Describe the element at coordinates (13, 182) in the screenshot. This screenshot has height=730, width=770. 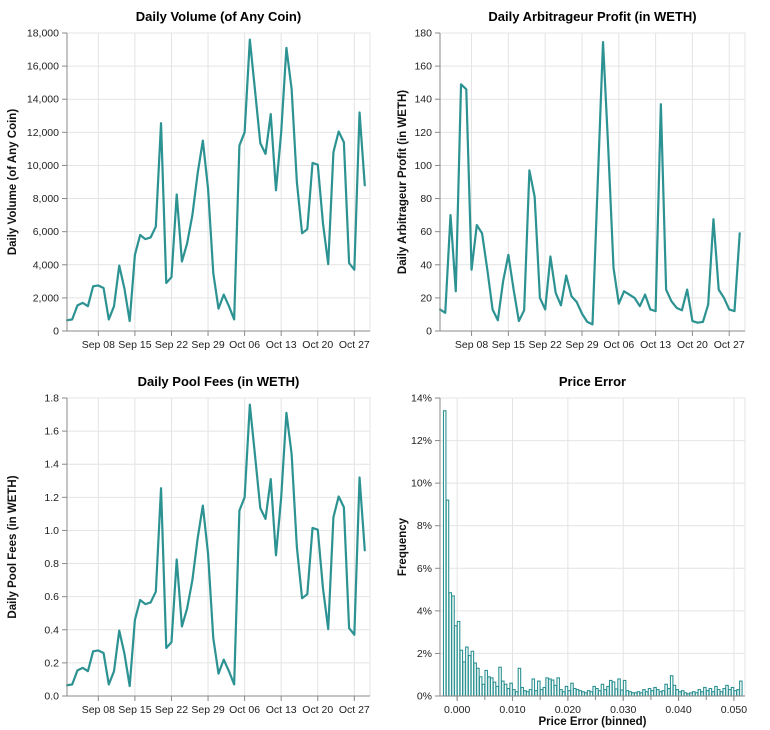
I see `y-axis-title: Daily Volume (of Any Coin)` at that location.